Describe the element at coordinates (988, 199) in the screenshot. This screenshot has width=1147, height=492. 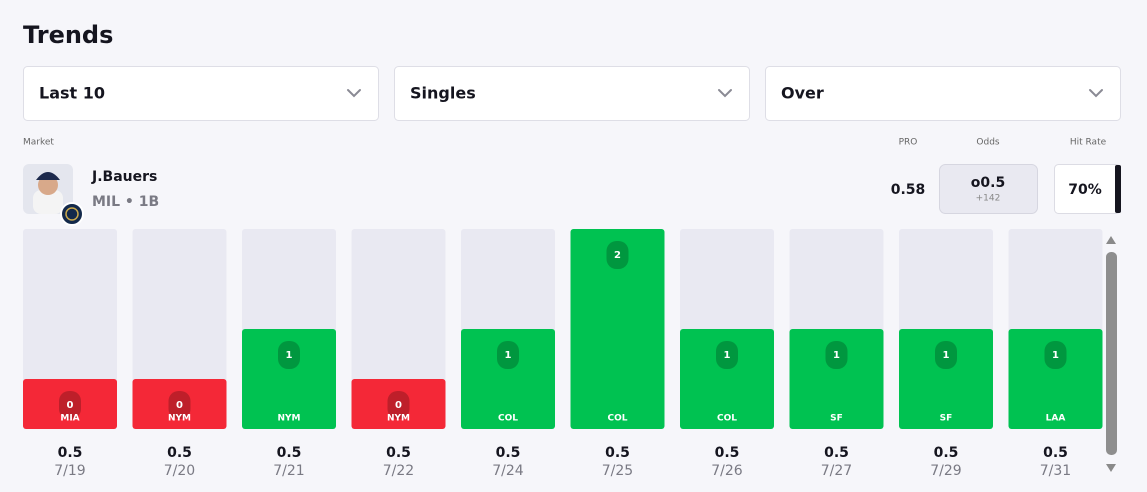
I see `odds-price: +142` at that location.